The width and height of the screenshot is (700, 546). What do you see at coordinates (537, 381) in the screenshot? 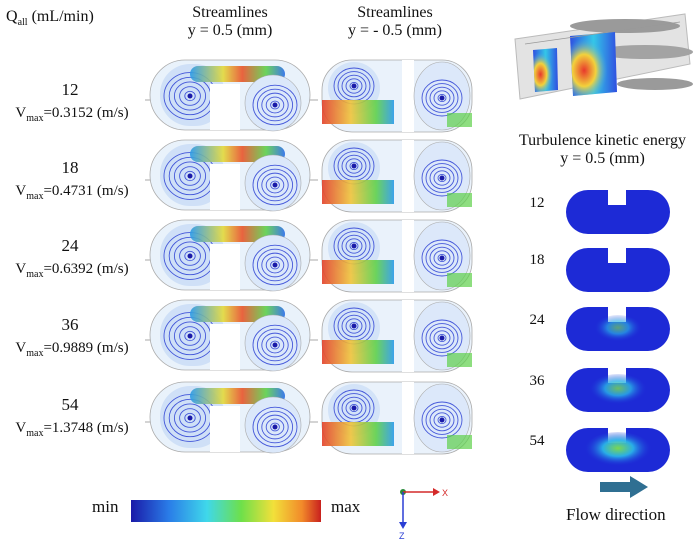
I see `tke-row-q: 36` at bounding box center [537, 381].